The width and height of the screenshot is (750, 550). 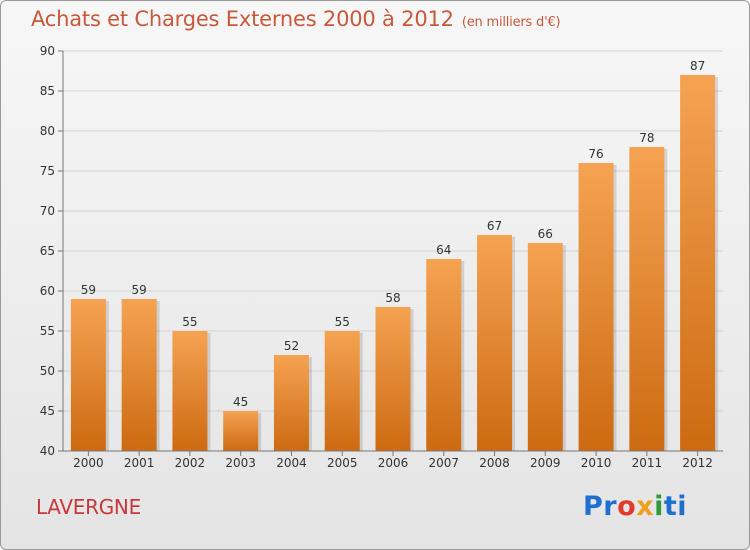 What do you see at coordinates (291, 346) in the screenshot?
I see `data-label: 52` at bounding box center [291, 346].